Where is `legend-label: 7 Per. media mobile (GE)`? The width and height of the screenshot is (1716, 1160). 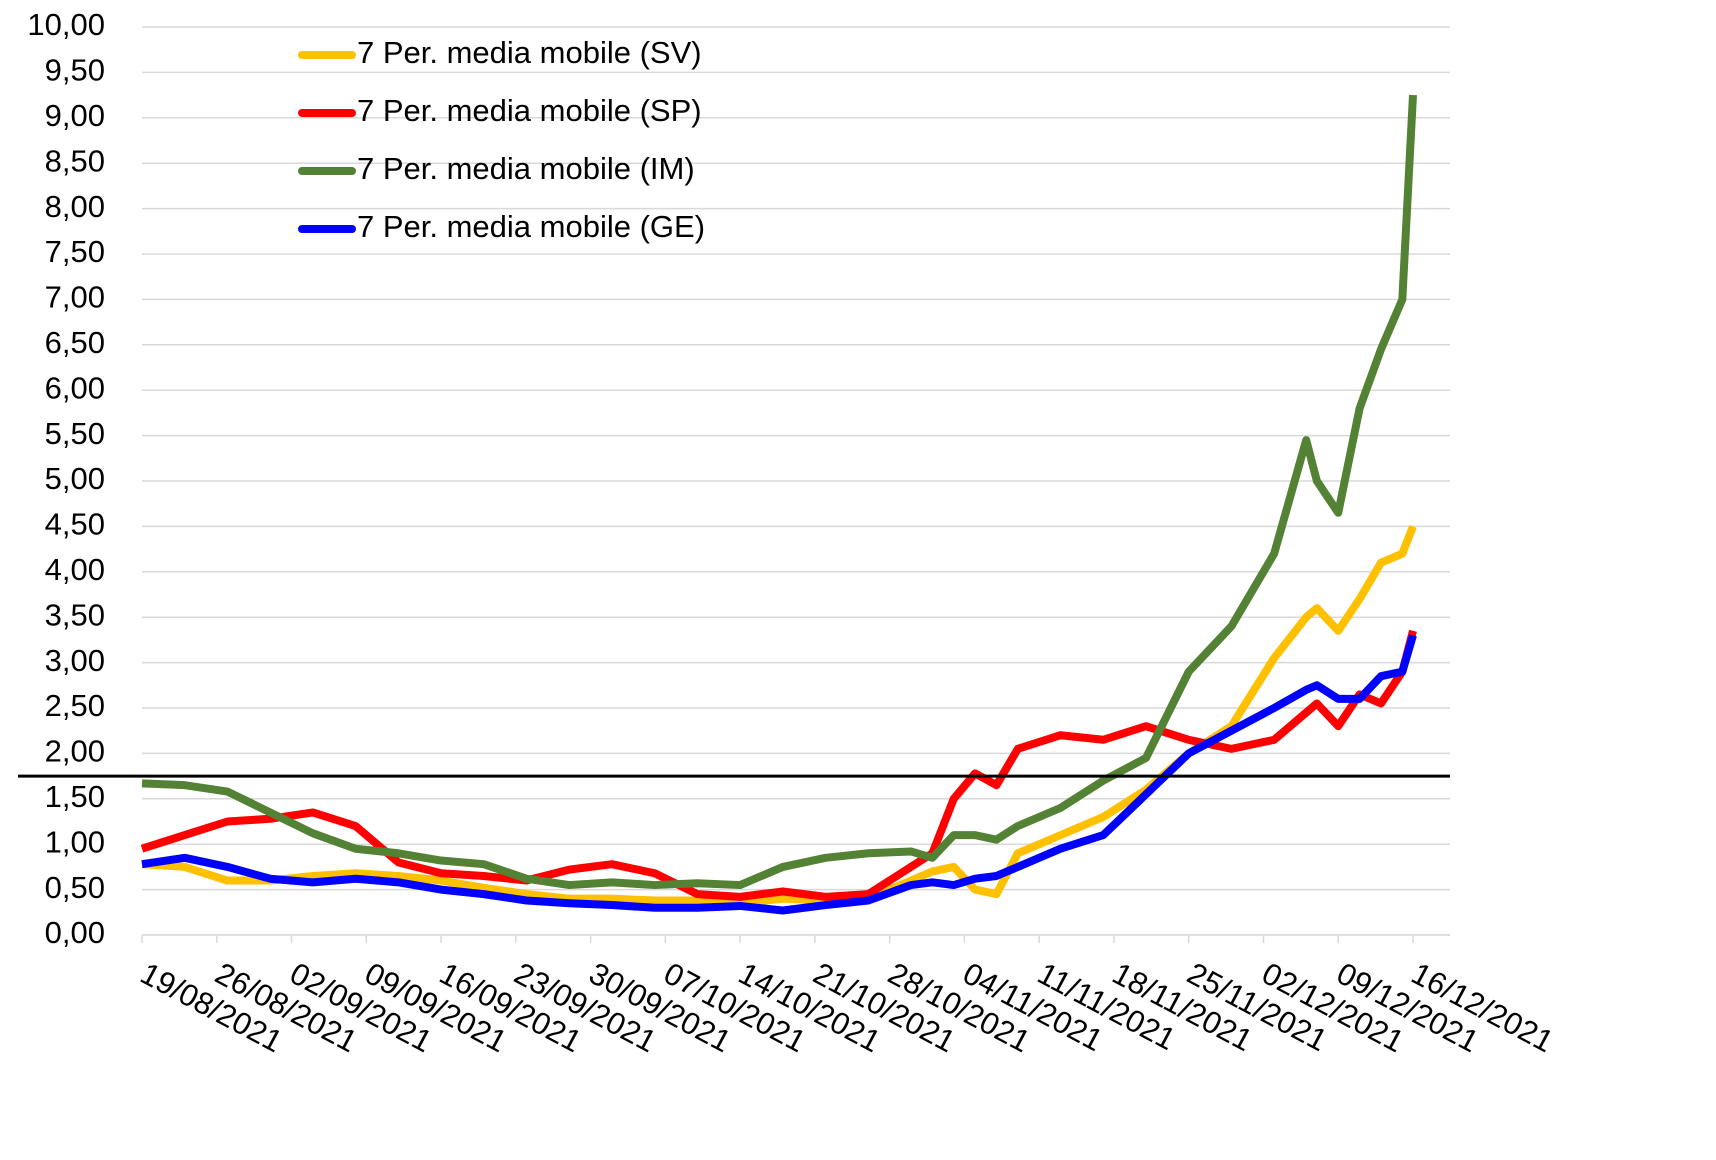
legend-label: 7 Per. media mobile (GE) is located at coordinates (531, 226).